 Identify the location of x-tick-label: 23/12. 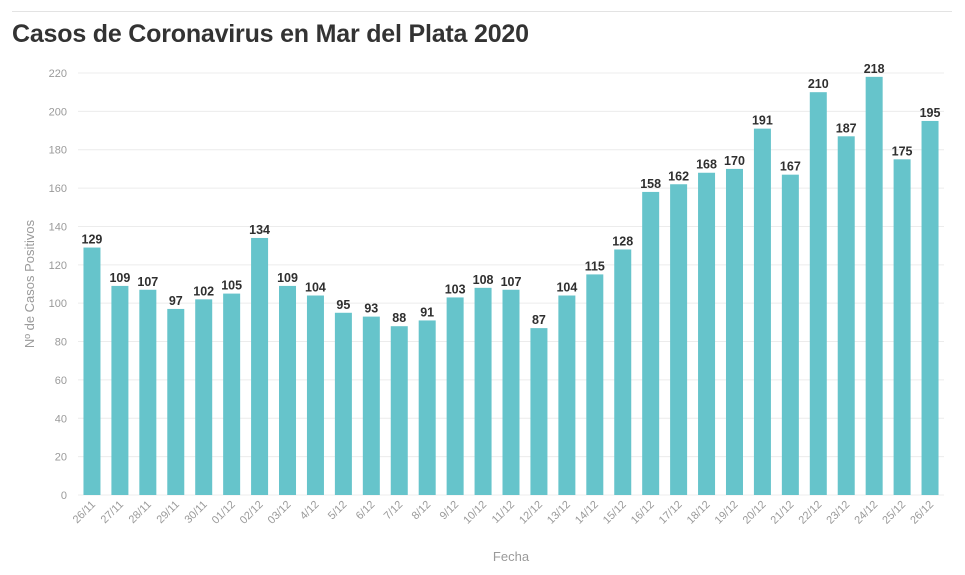
(838, 513).